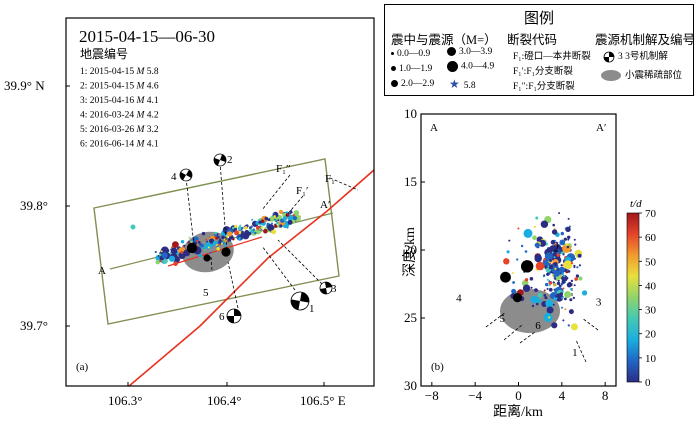 This screenshot has width=700, height=422. I want to click on event-list-item: 1: 2015-04-15 M 5.8, so click(119, 72).